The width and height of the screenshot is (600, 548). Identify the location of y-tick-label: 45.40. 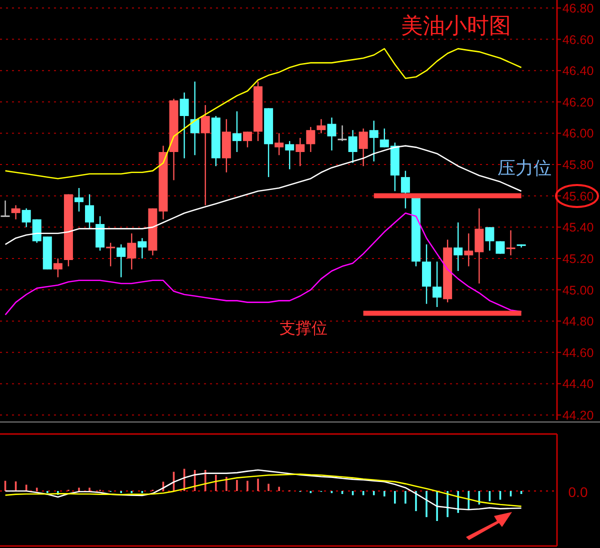
(578, 227).